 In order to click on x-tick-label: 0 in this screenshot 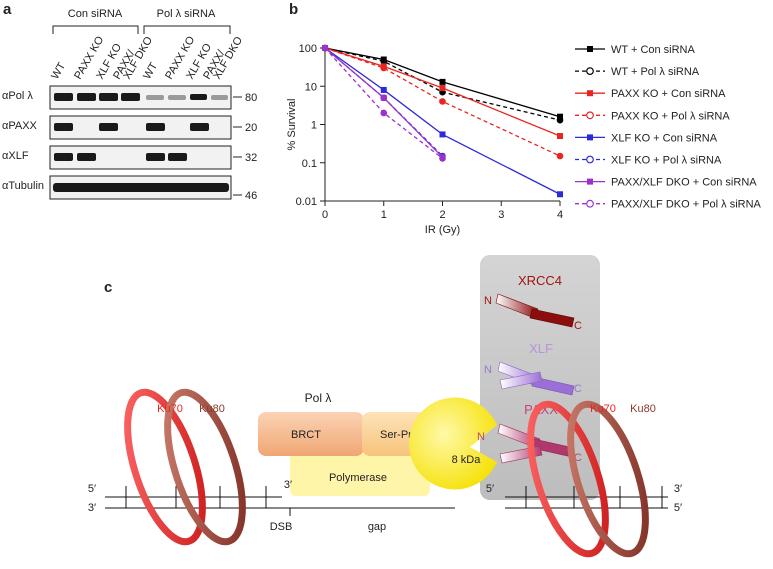, I will do `click(325, 215)`.